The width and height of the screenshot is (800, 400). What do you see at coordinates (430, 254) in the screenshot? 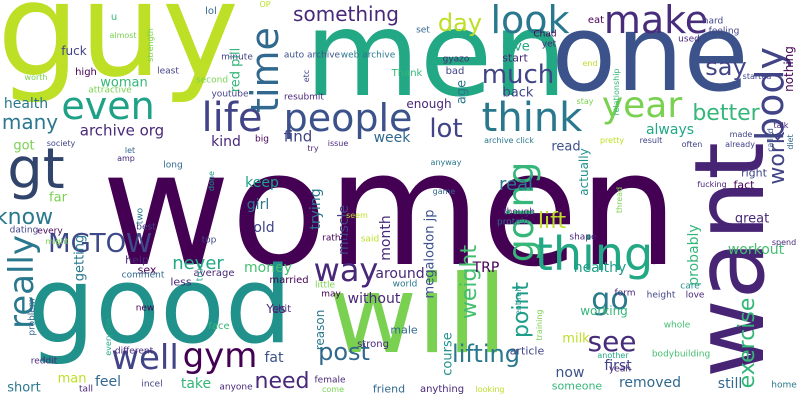
I see `cloud-word-megalodon-jp: megalodon jp` at bounding box center [430, 254].